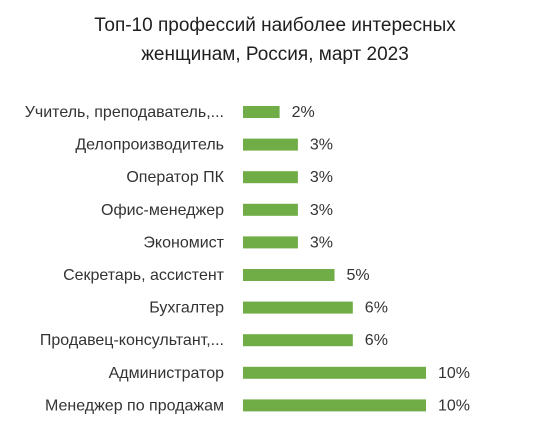 This screenshot has width=550, height=446. What do you see at coordinates (183, 242) in the screenshot?
I see `category-label: Экономист` at bounding box center [183, 242].